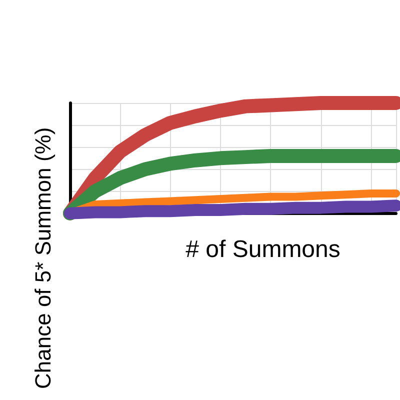 This screenshot has width=400, height=400. I want to click on x-axis-title: # of Summons, so click(263, 249).